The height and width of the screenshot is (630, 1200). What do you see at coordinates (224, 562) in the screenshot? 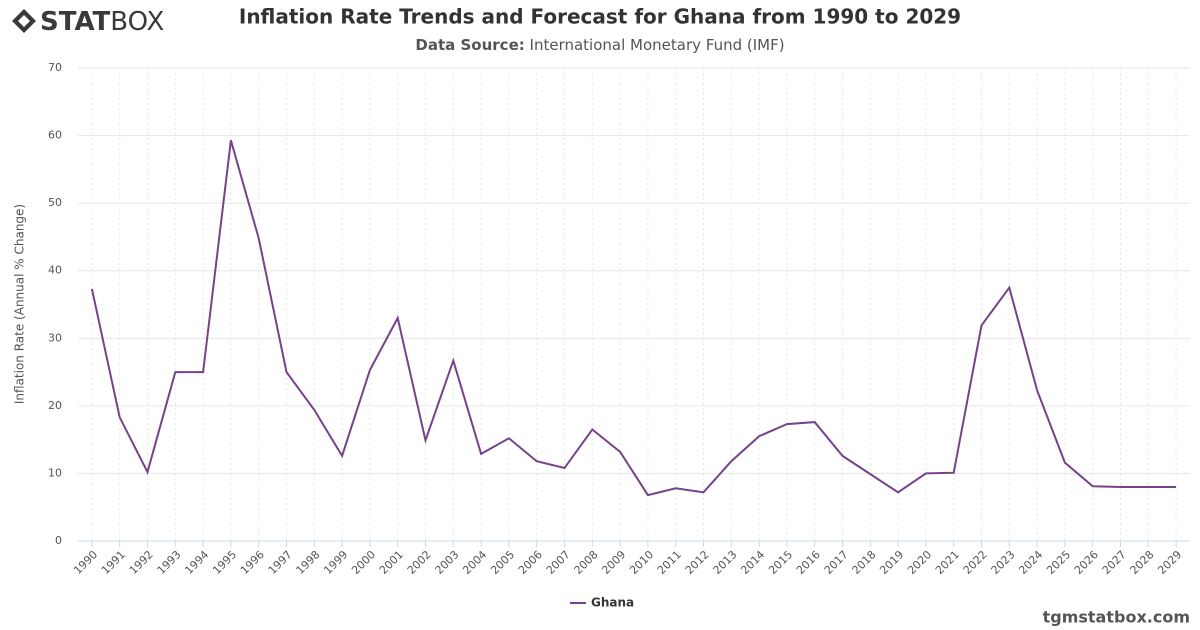
I see `x-tick-label: 1995` at bounding box center [224, 562].